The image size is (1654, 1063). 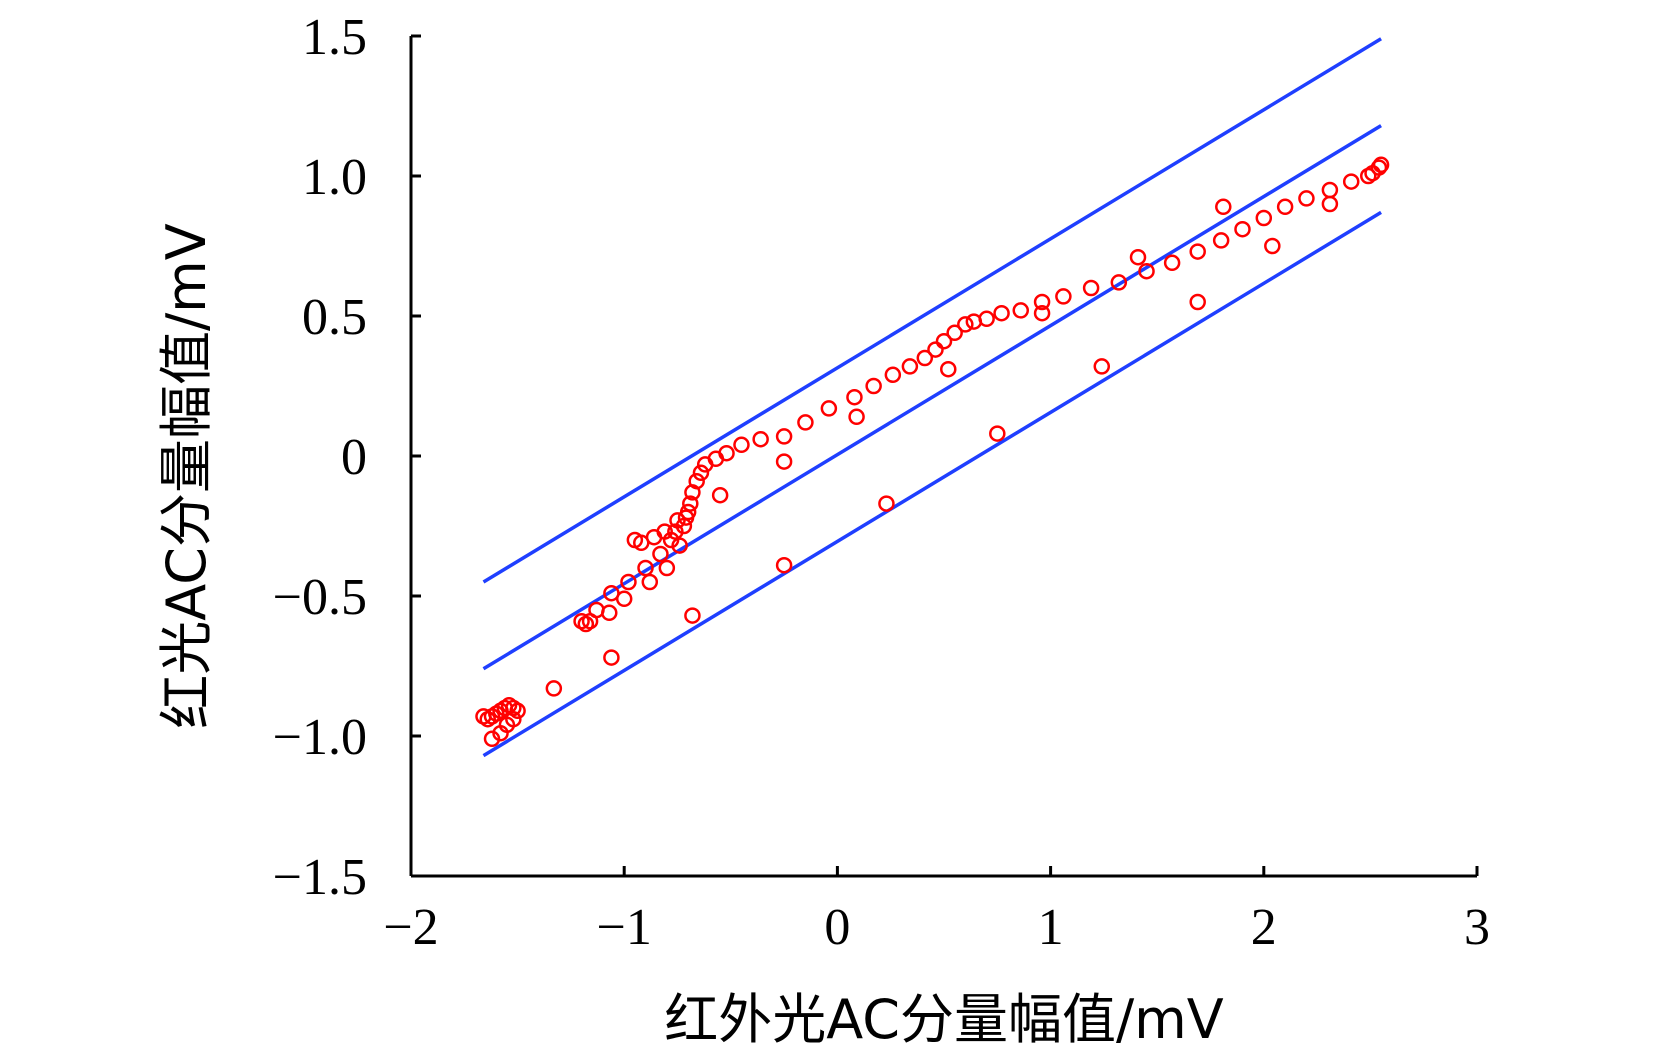 What do you see at coordinates (320, 877) in the screenshot?
I see `y-tick-label: −1.5` at bounding box center [320, 877].